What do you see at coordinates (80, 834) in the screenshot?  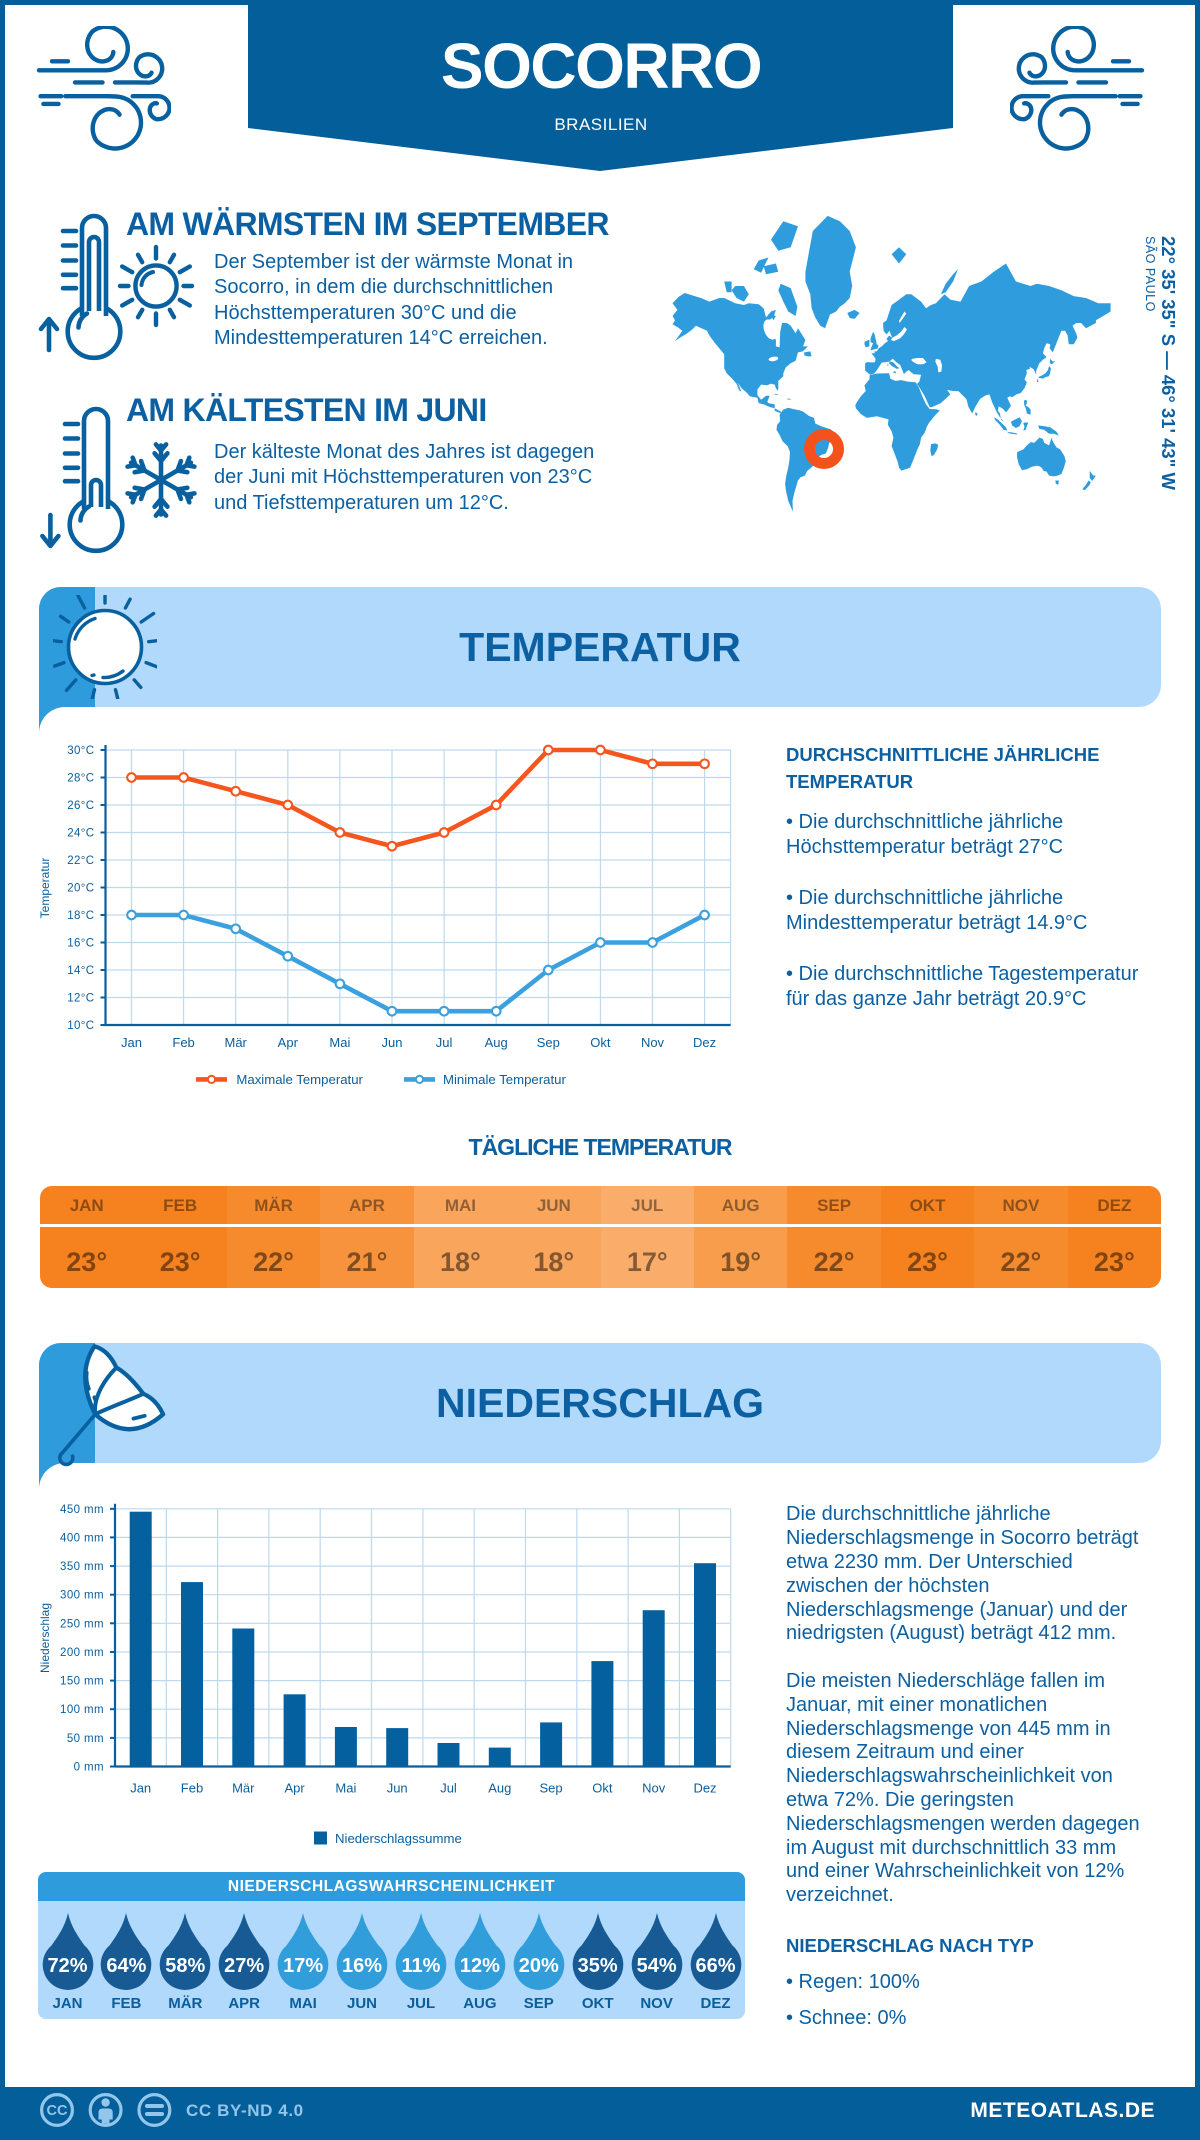 I see `svg-text: 24°C` at bounding box center [80, 834].